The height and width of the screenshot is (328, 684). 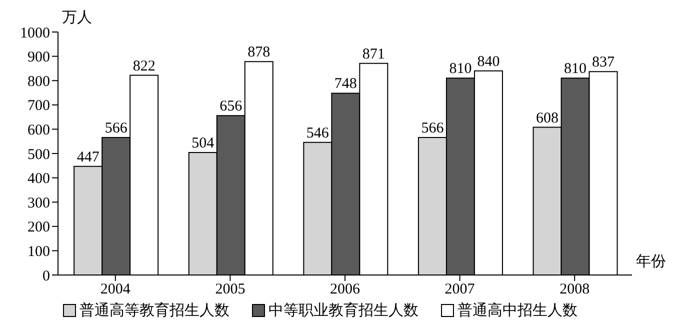 What do you see at coordinates (460, 290) in the screenshot?
I see `x-tick-label: 2007` at bounding box center [460, 290].